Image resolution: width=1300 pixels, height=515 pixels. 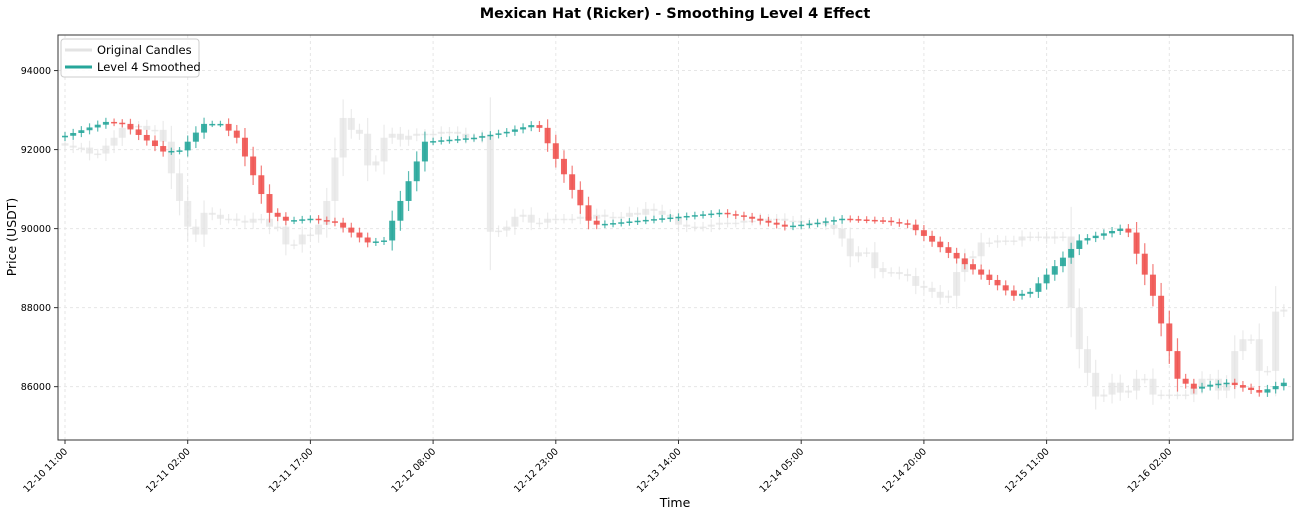 What do you see at coordinates (291, 470) in the screenshot?
I see `x-tick-label: 12-11 17:00` at bounding box center [291, 470].